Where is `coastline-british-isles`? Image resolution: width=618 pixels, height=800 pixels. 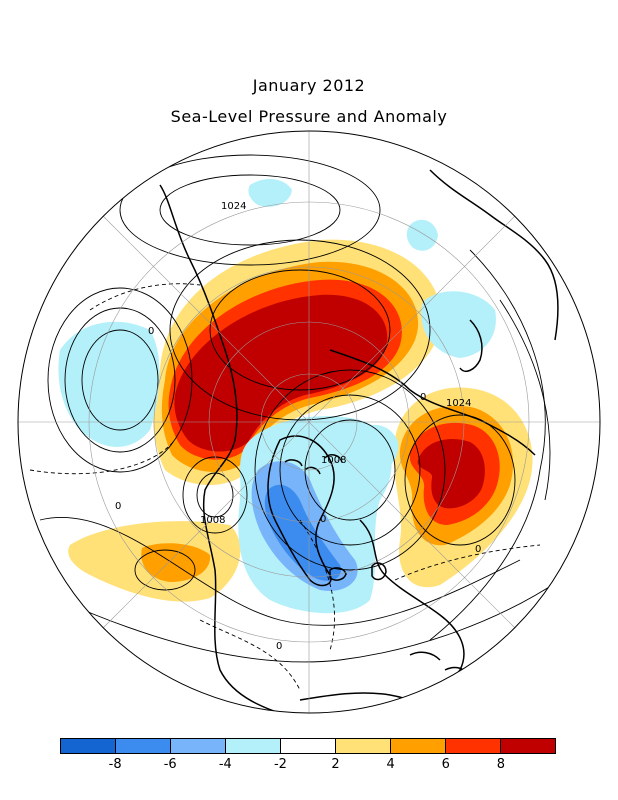
coastline-british-isles is located at coordinates (379, 571).